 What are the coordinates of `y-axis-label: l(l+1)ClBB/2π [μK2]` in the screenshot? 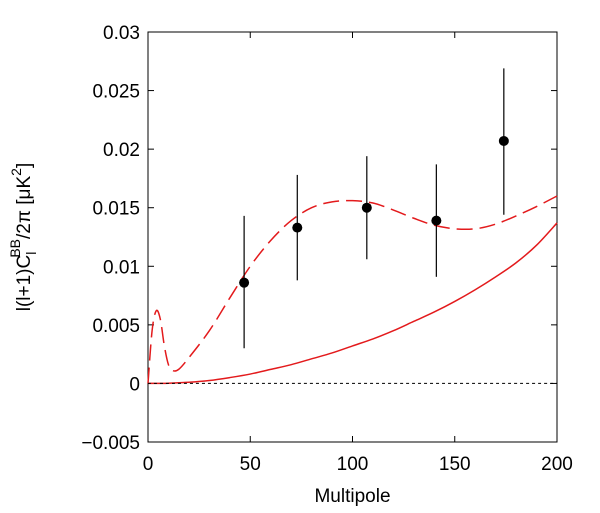 It's located at (23, 237).